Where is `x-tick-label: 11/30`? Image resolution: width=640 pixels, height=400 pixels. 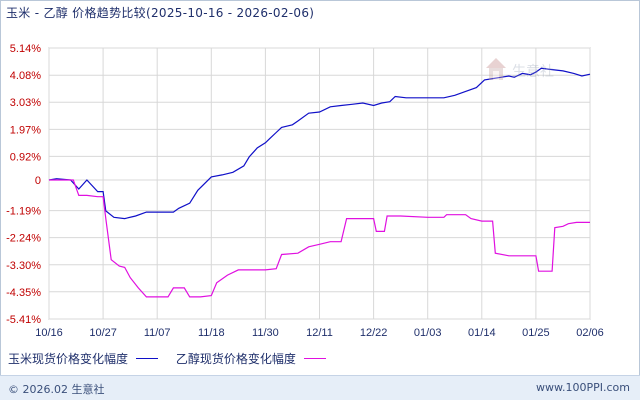
x-tick-label: 11/30 is located at coordinates (265, 333).